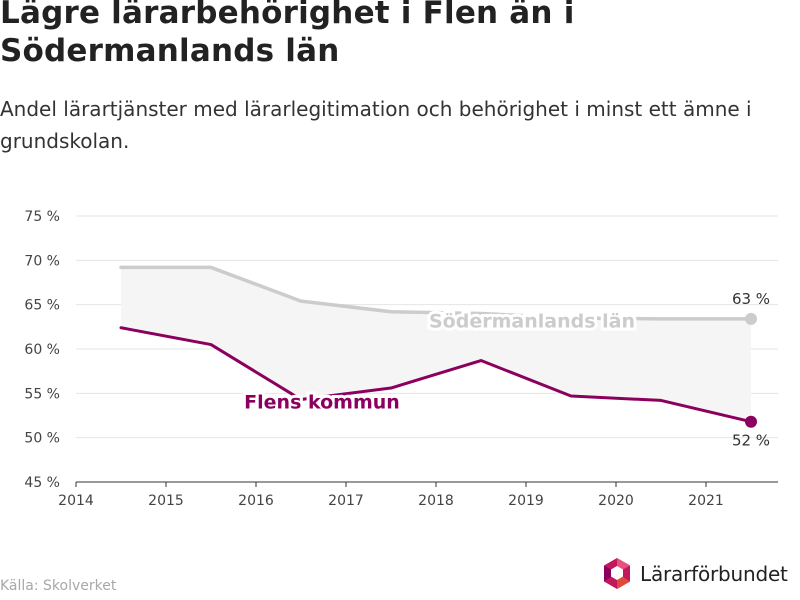 The image size is (800, 600). I want to click on y-tick-label: 55 %, so click(42, 394).